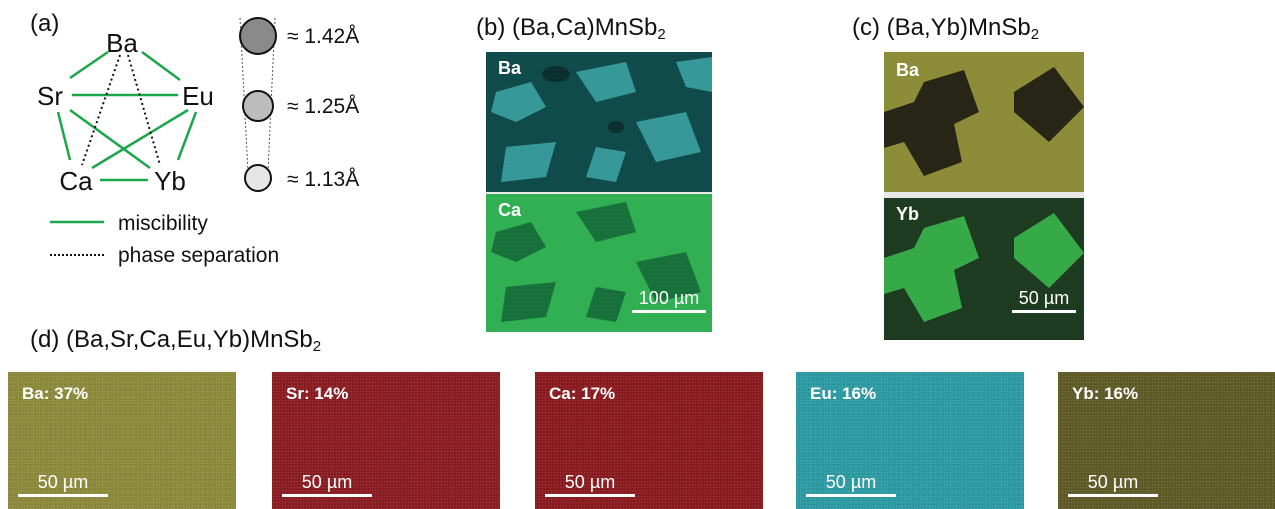  Describe the element at coordinates (571, 28) in the screenshot. I see `panel-b-label: (b) (Ba,Ca)MnSb2` at that location.